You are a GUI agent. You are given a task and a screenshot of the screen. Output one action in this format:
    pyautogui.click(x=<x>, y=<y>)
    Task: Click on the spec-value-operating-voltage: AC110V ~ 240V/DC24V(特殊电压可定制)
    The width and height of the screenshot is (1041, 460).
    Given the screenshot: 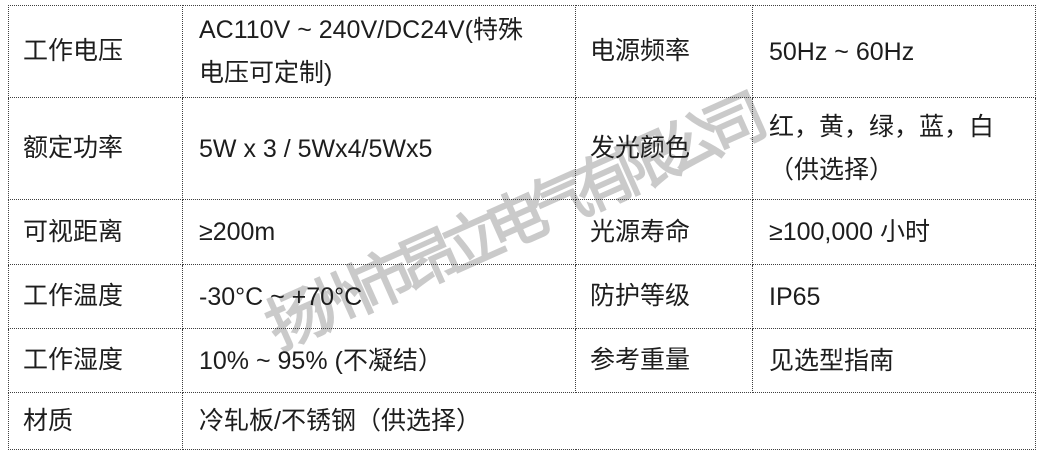 What is the action you would take?
    pyautogui.click(x=379, y=51)
    